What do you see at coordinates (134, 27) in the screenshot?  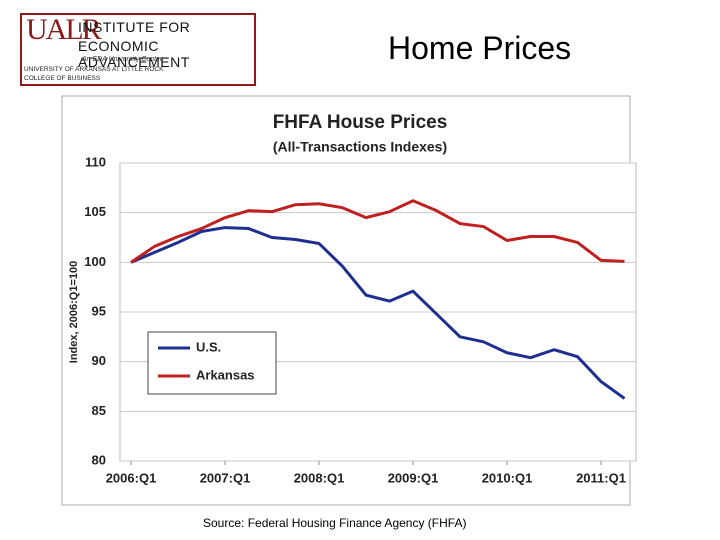 I see `logo-line: INSTITUTE FOR` at bounding box center [134, 27].